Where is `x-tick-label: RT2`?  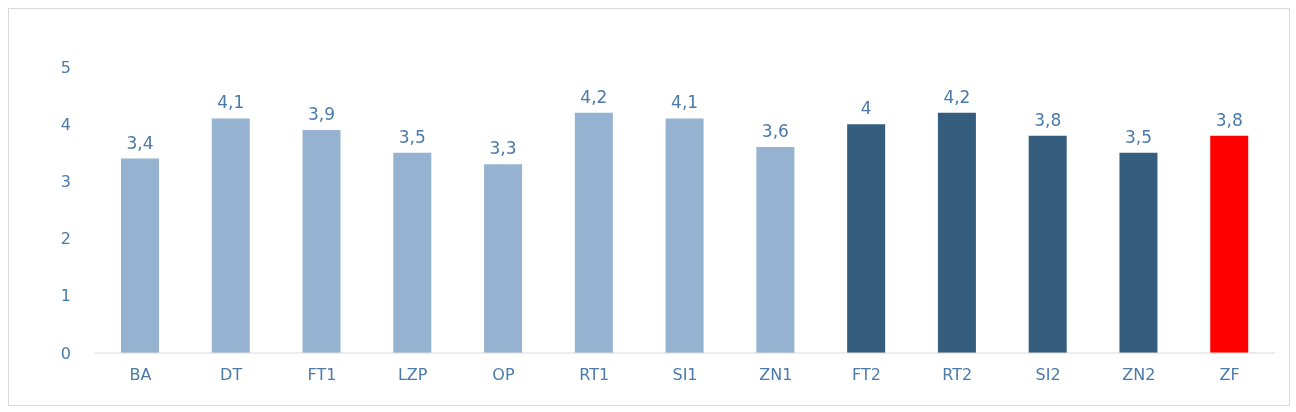
x-tick-label: RT2 is located at coordinates (957, 375).